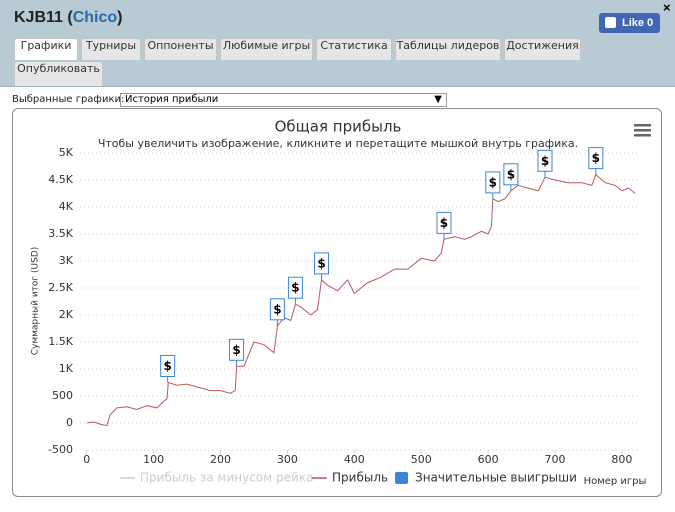 Image resolution: width=675 pixels, height=512 pixels. What do you see at coordinates (354, 49) in the screenshot?
I see `tab: Статистика` at bounding box center [354, 49].